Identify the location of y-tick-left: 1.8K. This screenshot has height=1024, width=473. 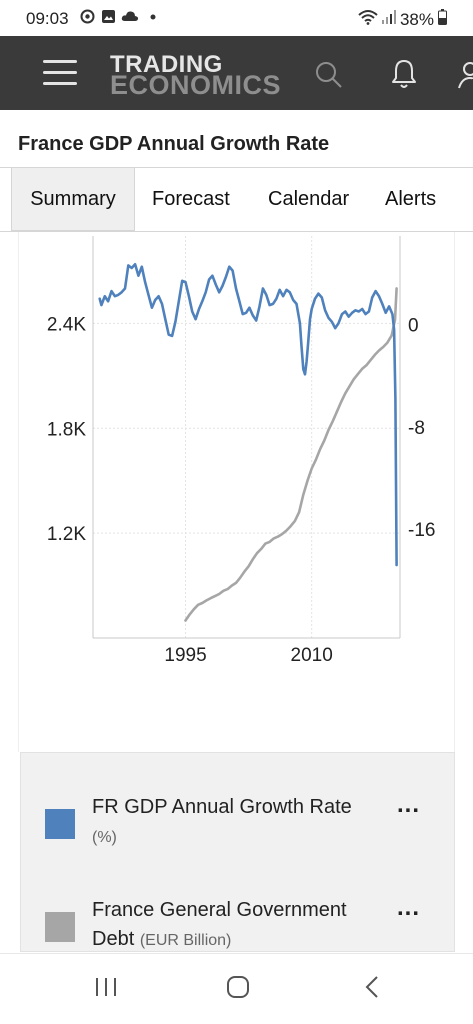
(66, 429).